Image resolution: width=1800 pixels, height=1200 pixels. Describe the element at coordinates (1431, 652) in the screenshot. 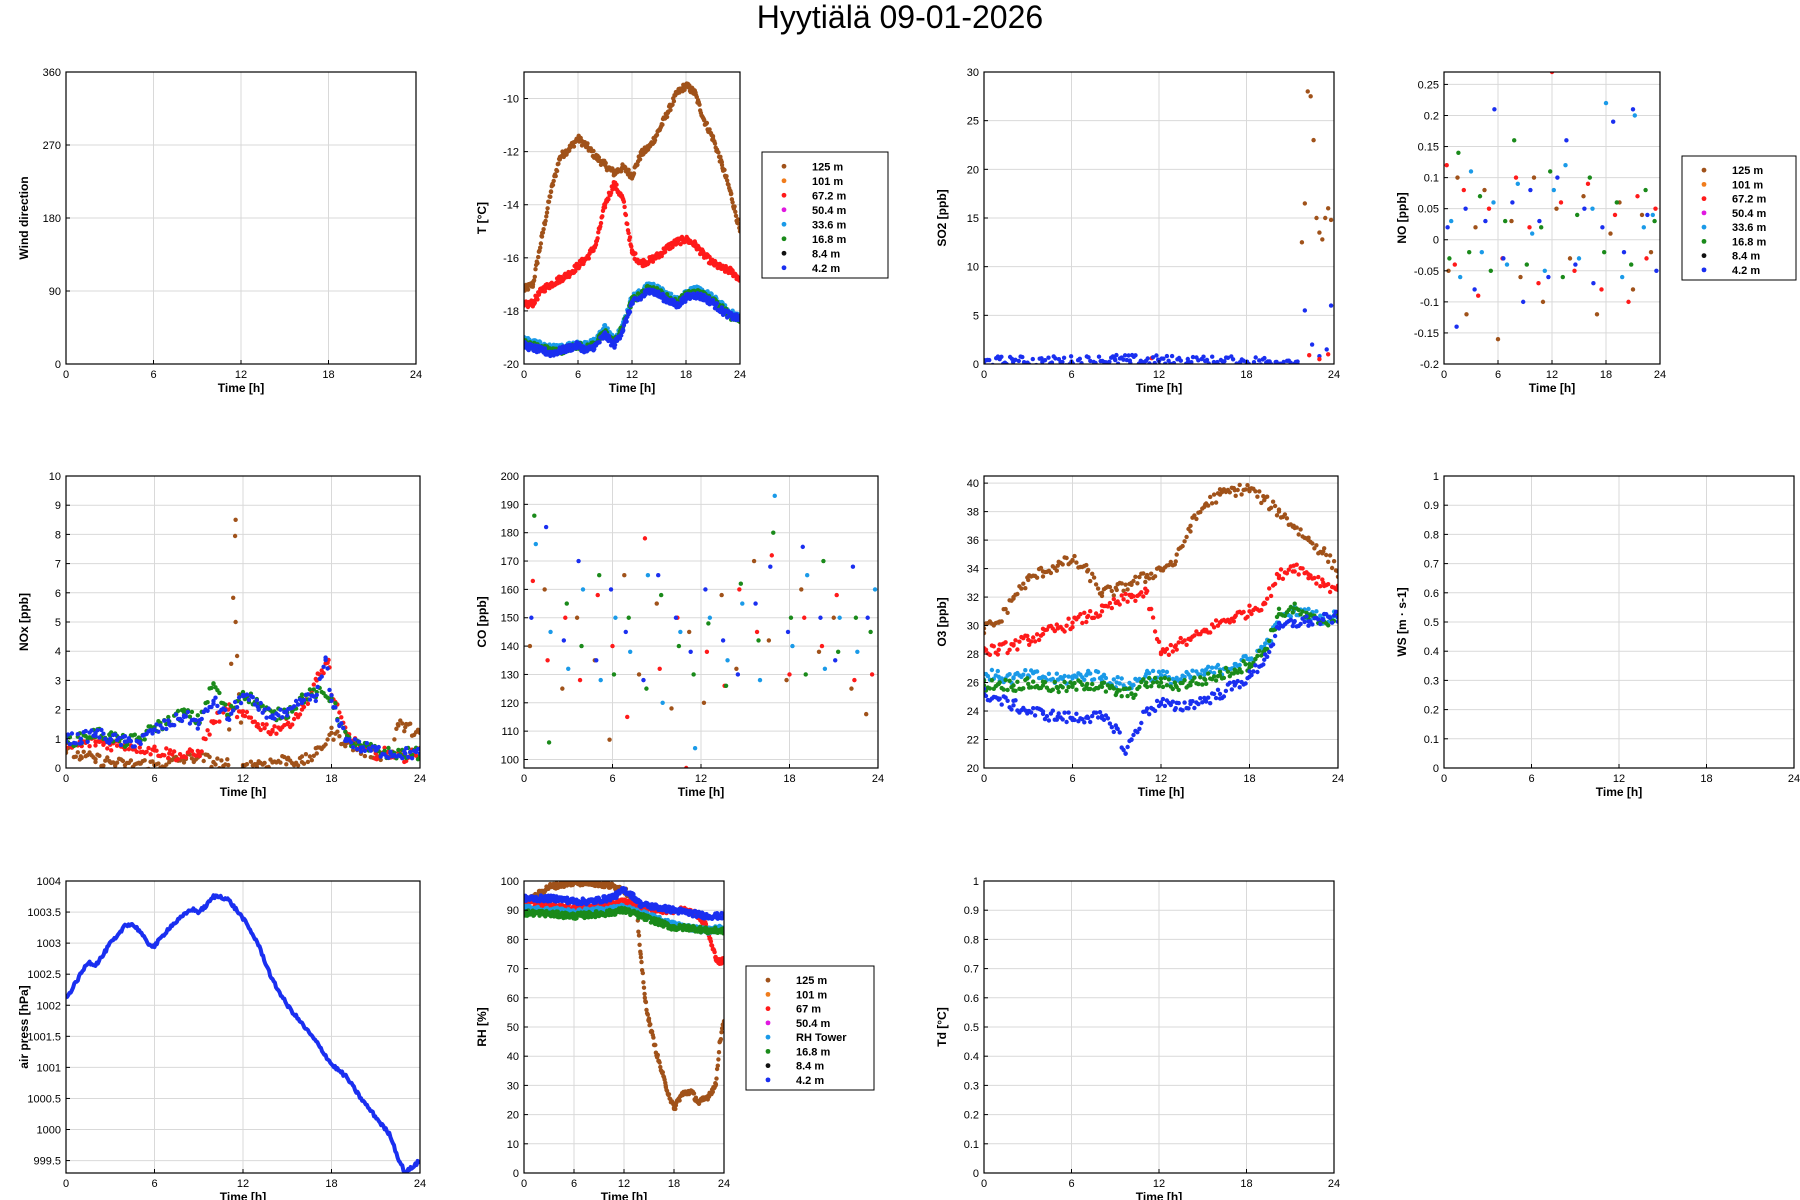

I see `y-tick-label: 0.4` at that location.